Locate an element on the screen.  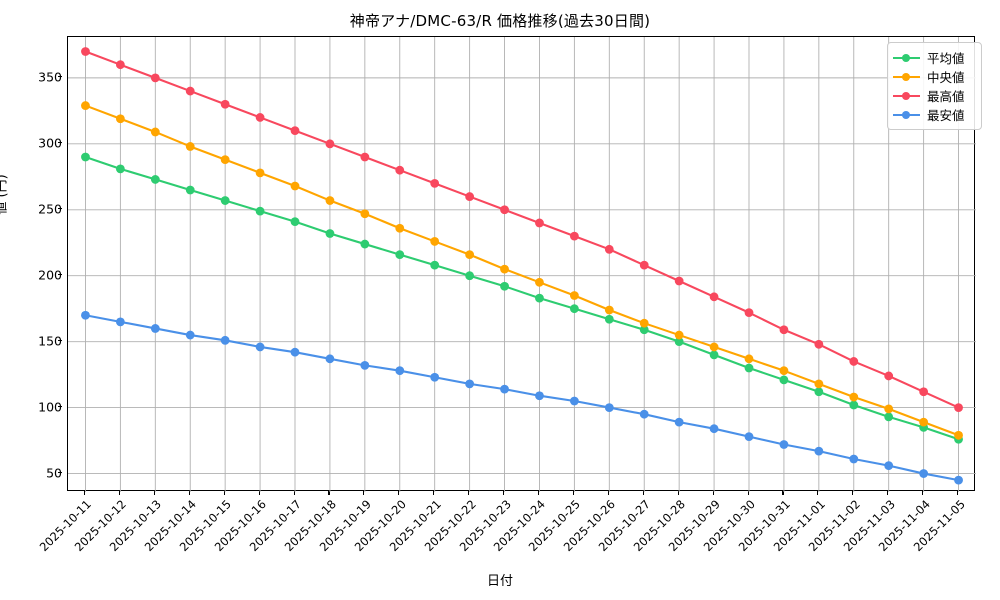
legend-item-1: 平均値 is located at coordinates (934, 57).